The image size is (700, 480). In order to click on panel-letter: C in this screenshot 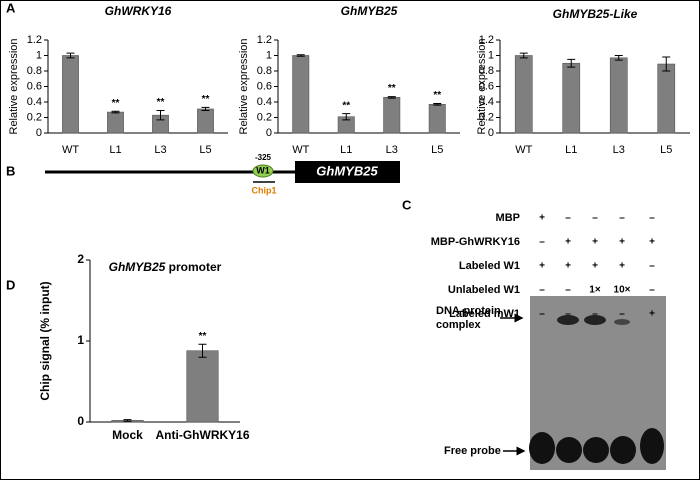, I will do `click(407, 204)`.